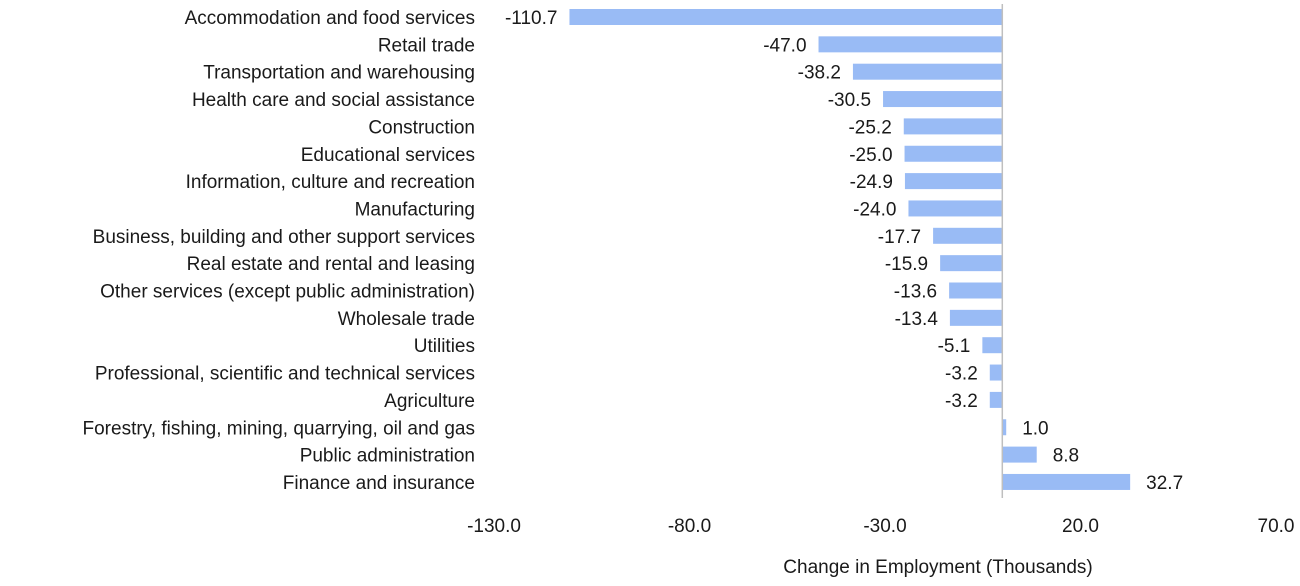 The image size is (1300, 586). What do you see at coordinates (1066, 456) in the screenshot?
I see `data-label: 8.8` at bounding box center [1066, 456].